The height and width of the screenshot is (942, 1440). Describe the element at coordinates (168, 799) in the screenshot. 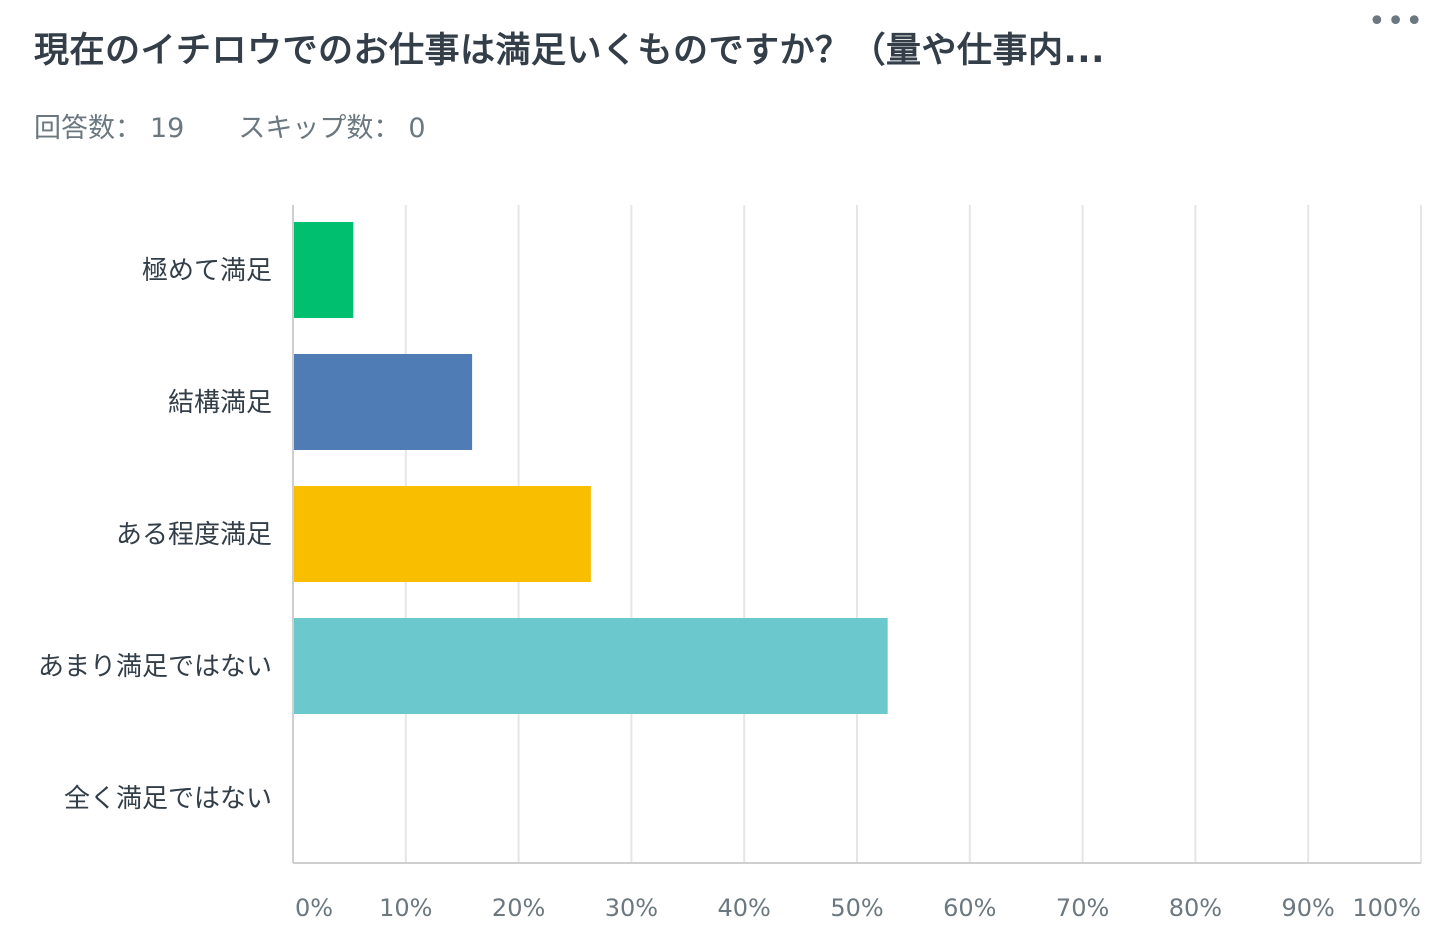

I see `category-label: 全く満足ではない` at that location.